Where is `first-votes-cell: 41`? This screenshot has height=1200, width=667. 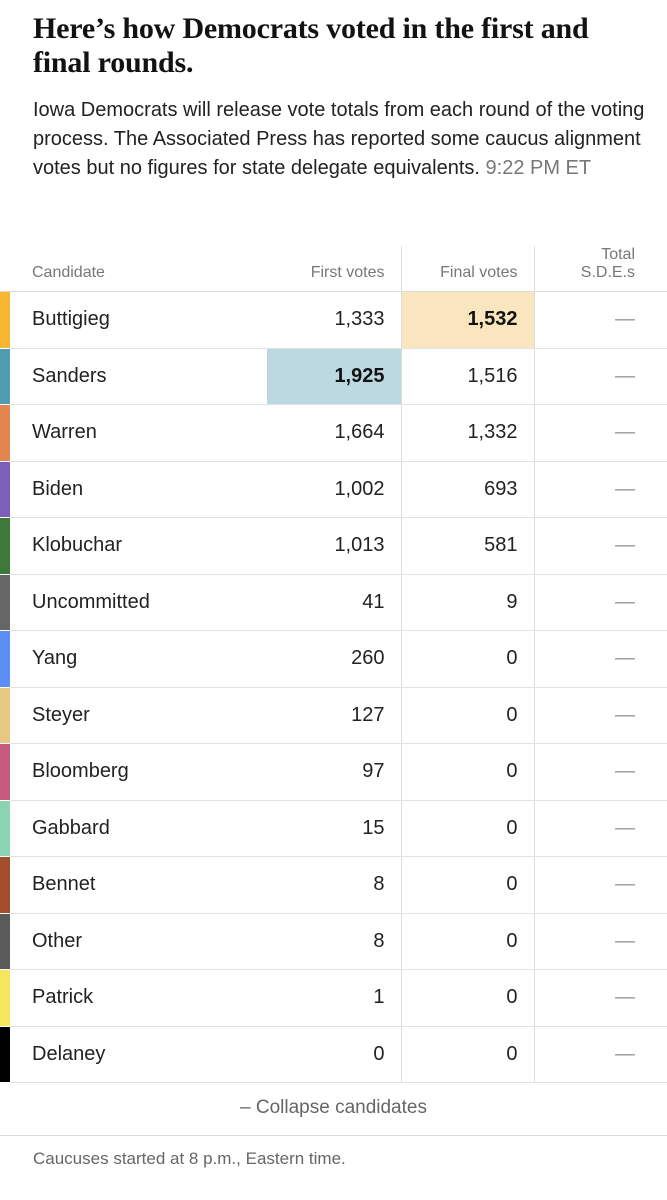
first-votes-cell: 41 is located at coordinates (334, 602).